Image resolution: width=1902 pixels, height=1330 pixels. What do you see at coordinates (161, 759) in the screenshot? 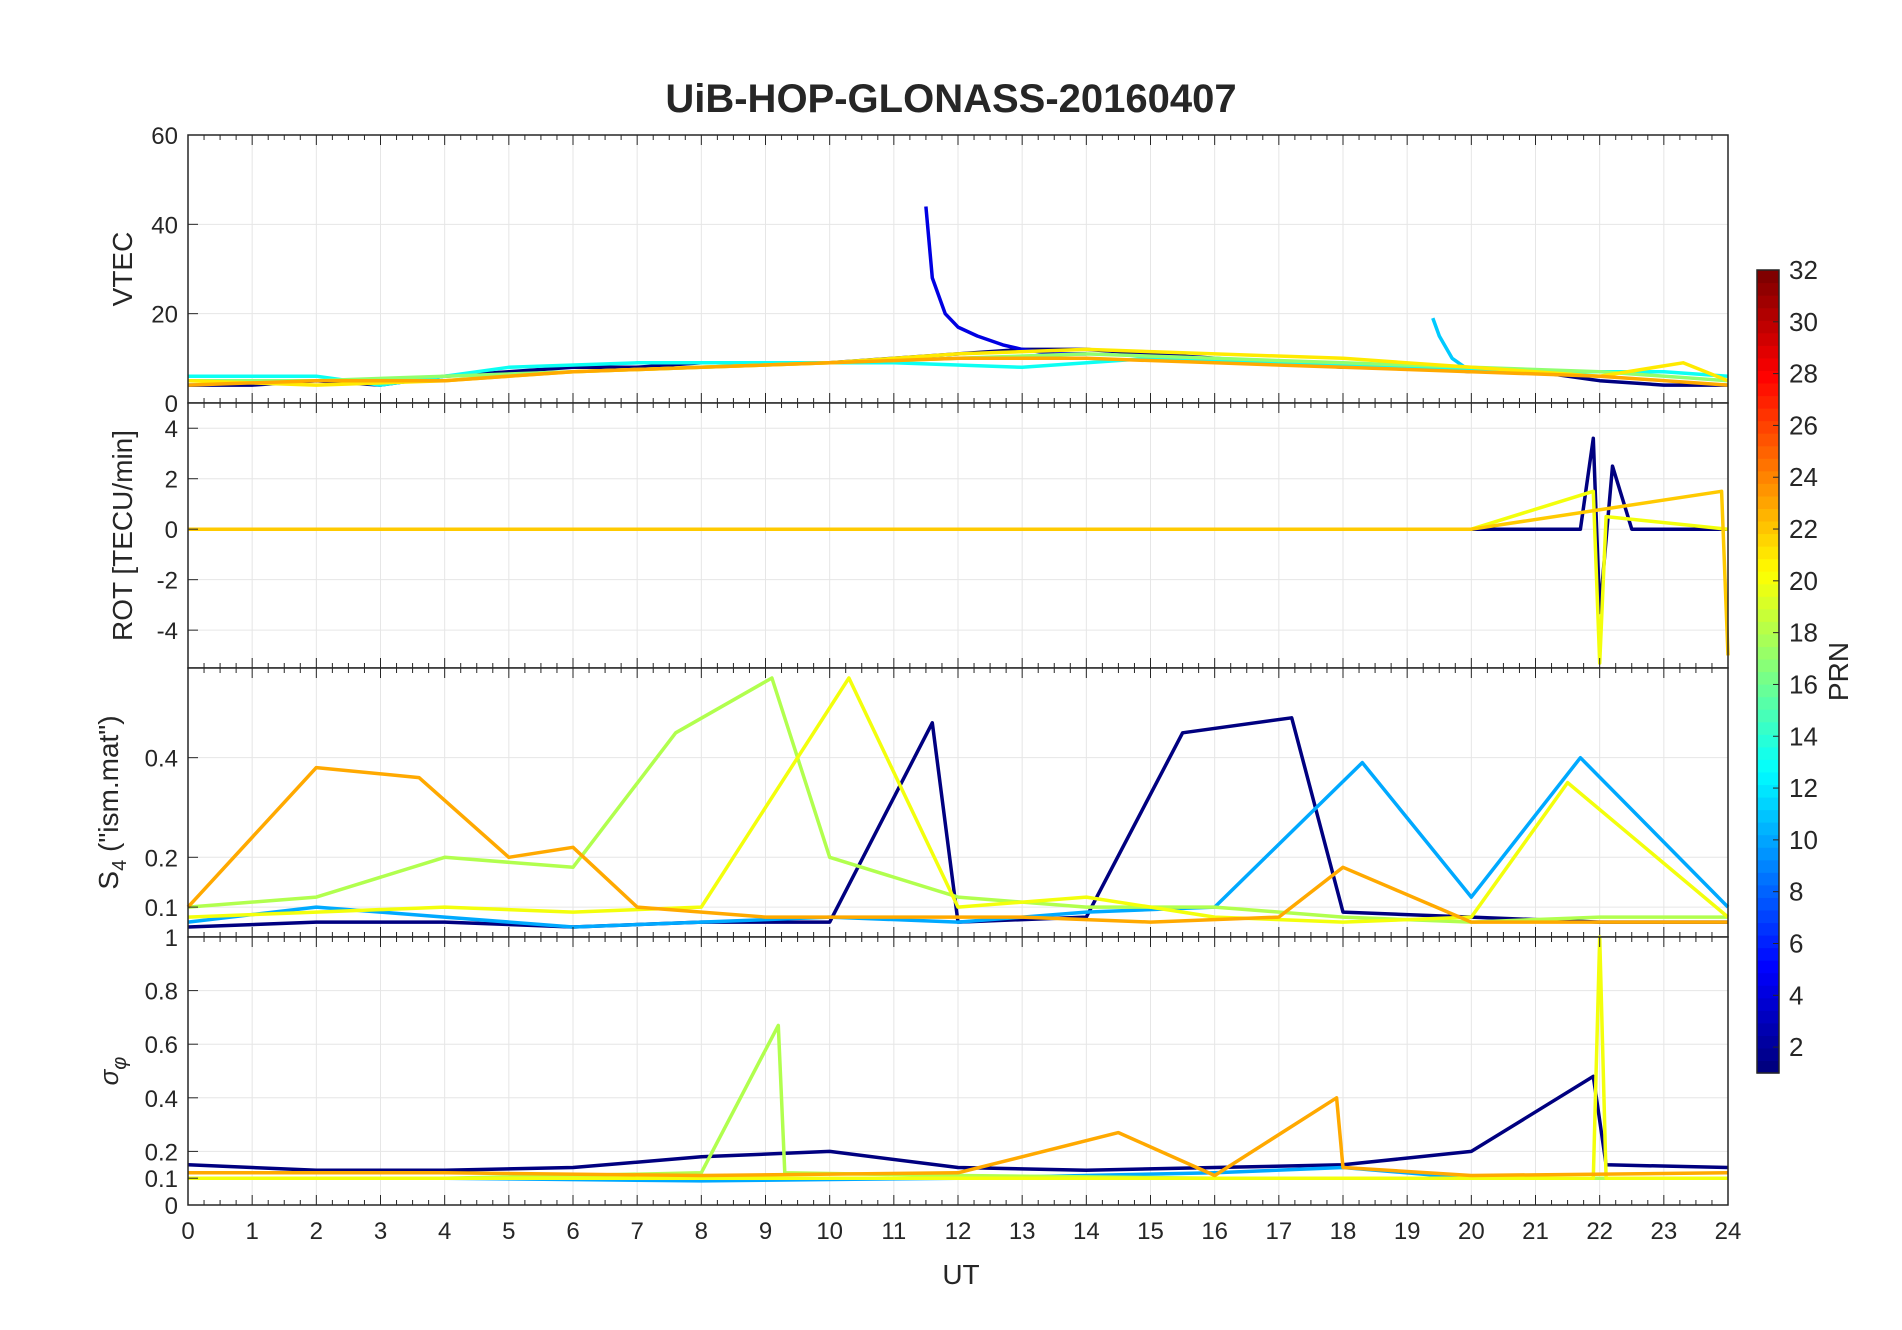
I see `y-tick-label-s4: 0.4` at bounding box center [161, 759].